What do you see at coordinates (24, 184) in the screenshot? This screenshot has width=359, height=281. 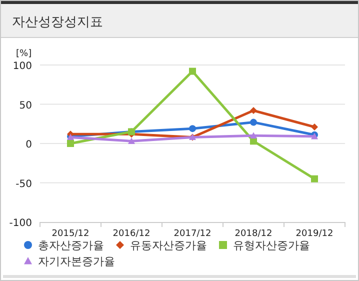 I see `y-tick-label: -50` at bounding box center [24, 184].